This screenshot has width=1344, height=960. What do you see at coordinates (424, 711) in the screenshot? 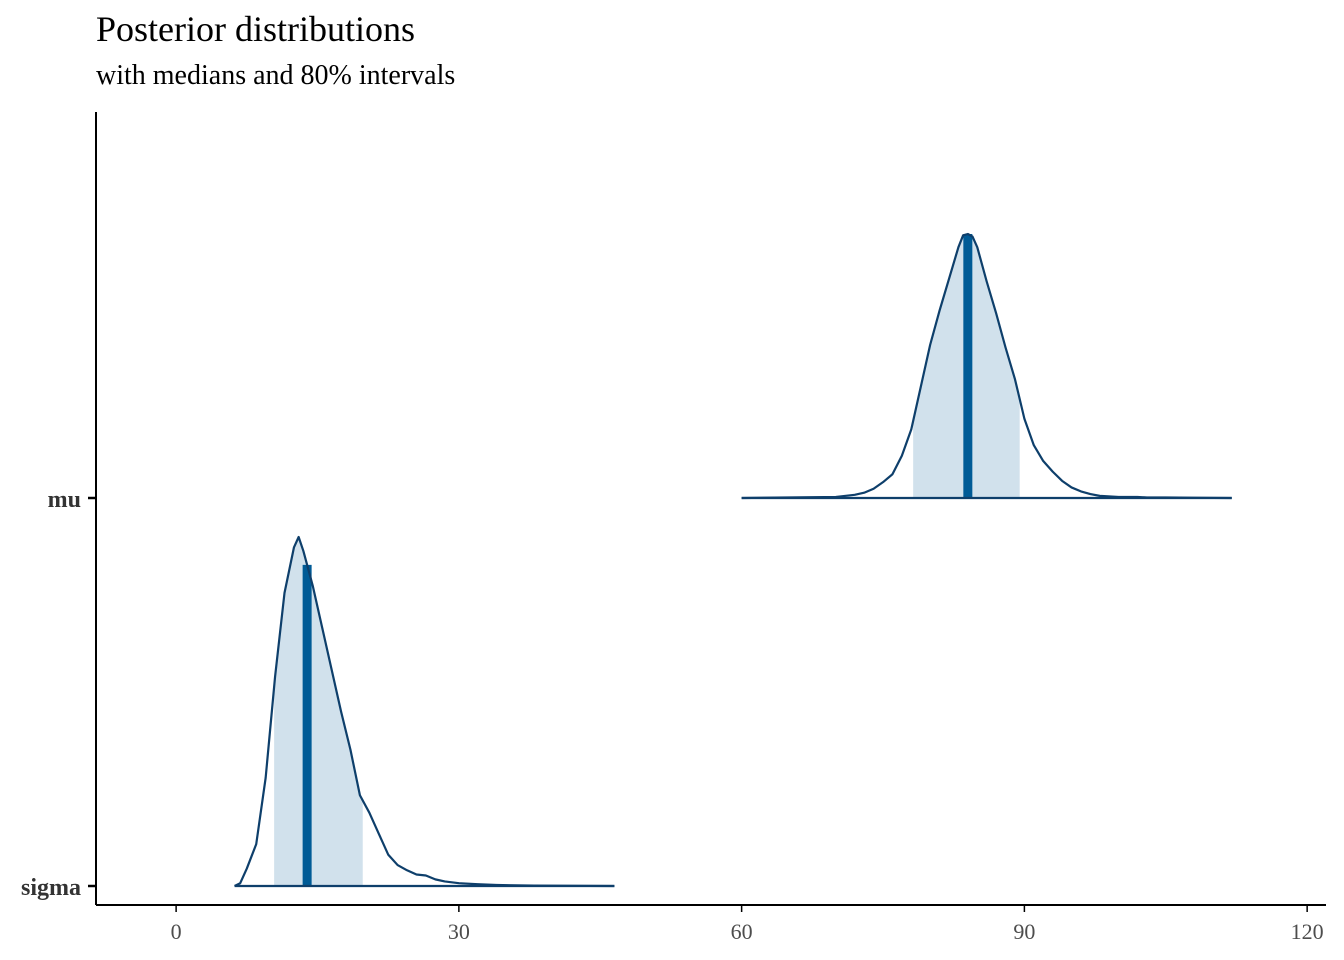
I see `sigma-density-curve` at bounding box center [424, 711].